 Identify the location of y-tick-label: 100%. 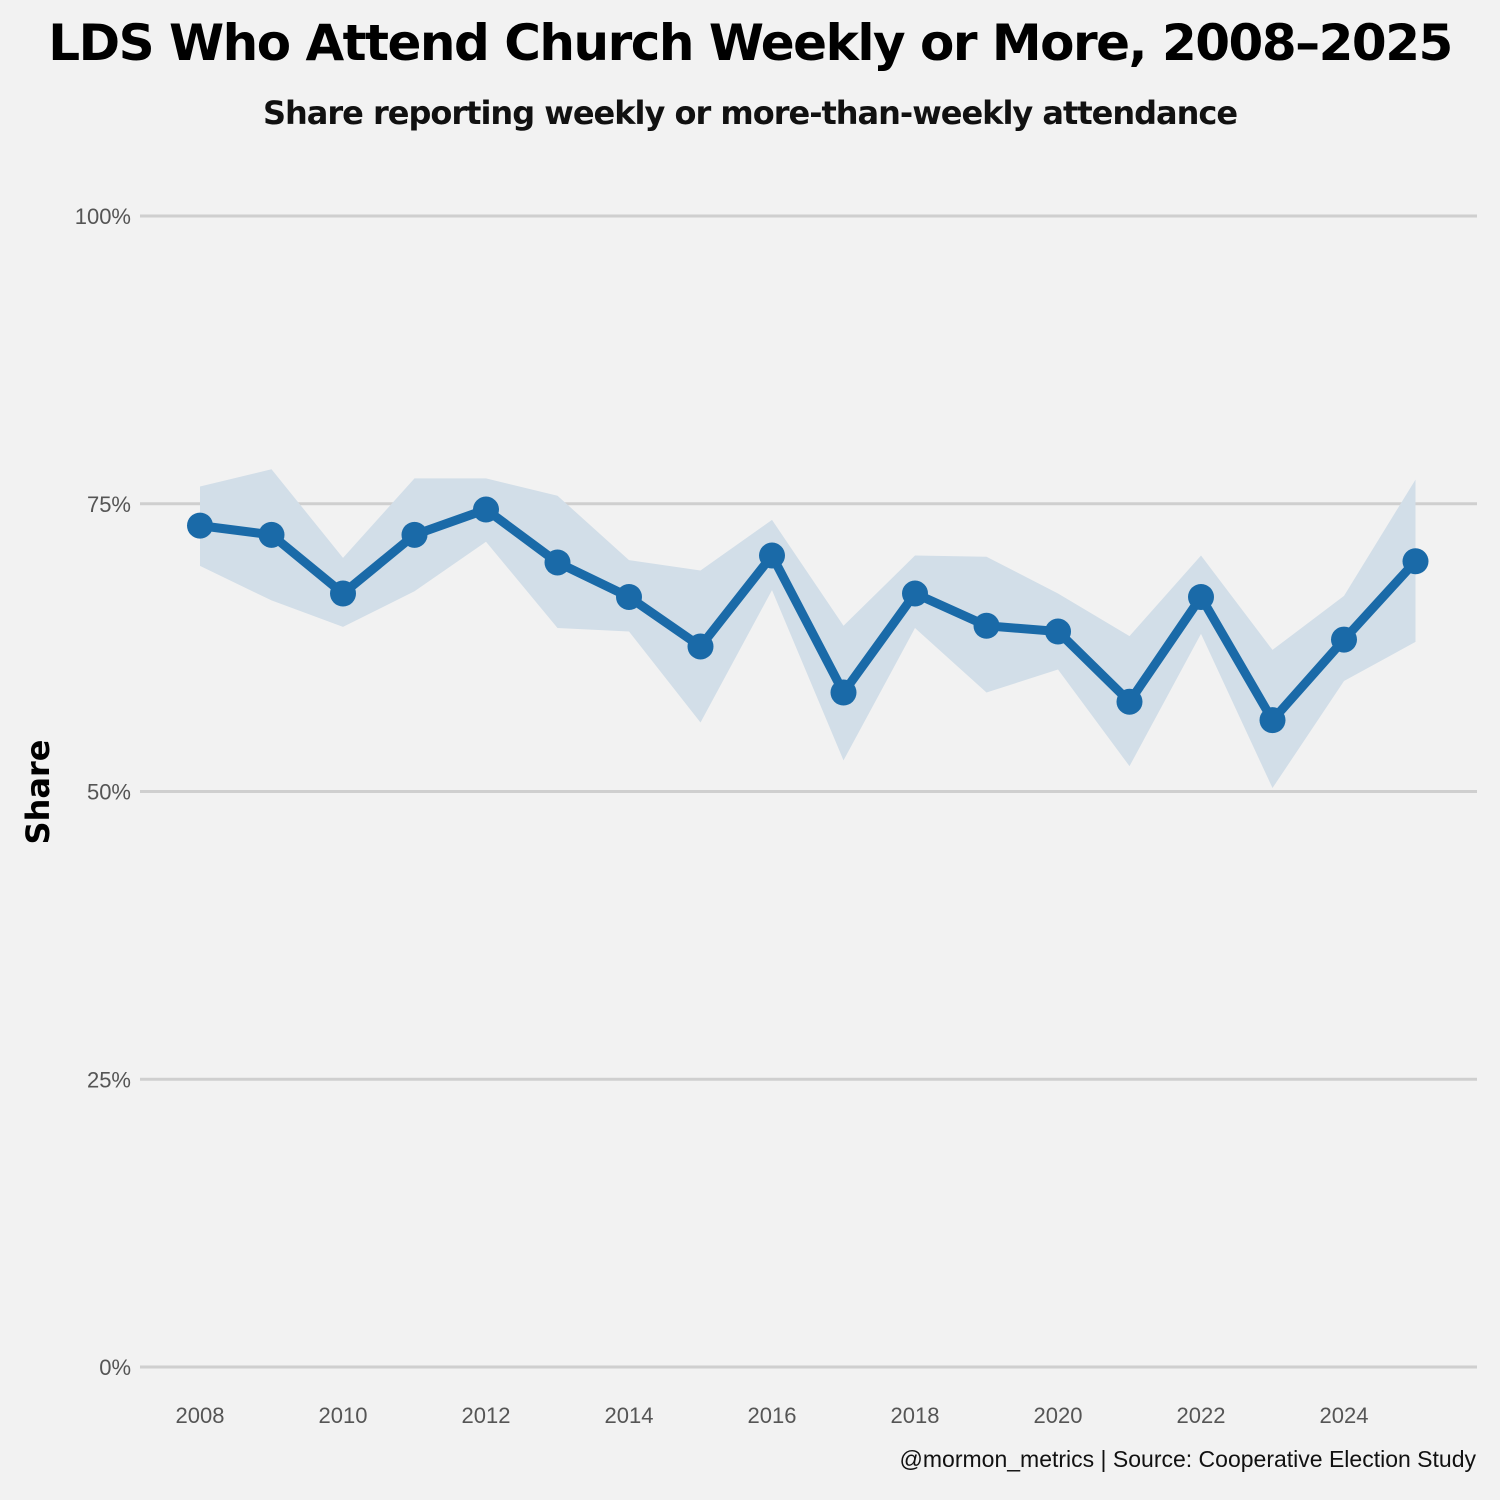
(103, 216).